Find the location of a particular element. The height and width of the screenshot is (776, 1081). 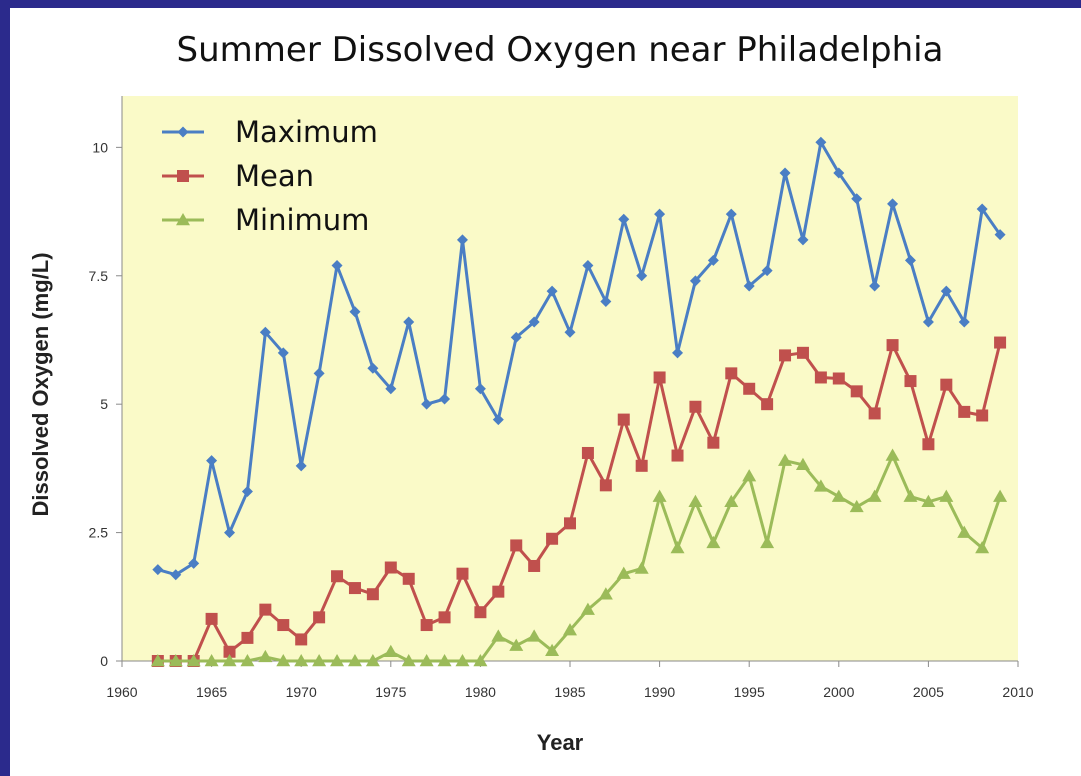

legend-marker-mean is located at coordinates (183, 176).